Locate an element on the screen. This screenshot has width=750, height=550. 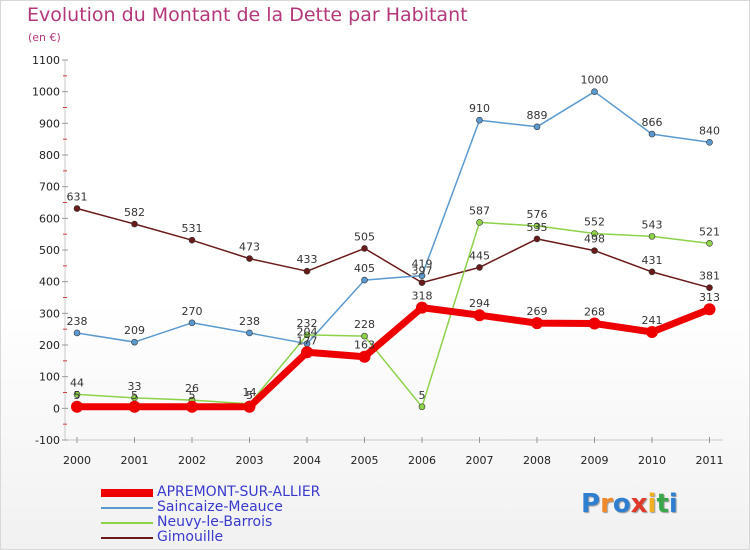
y-tick-label: 1000 is located at coordinates (46, 92).